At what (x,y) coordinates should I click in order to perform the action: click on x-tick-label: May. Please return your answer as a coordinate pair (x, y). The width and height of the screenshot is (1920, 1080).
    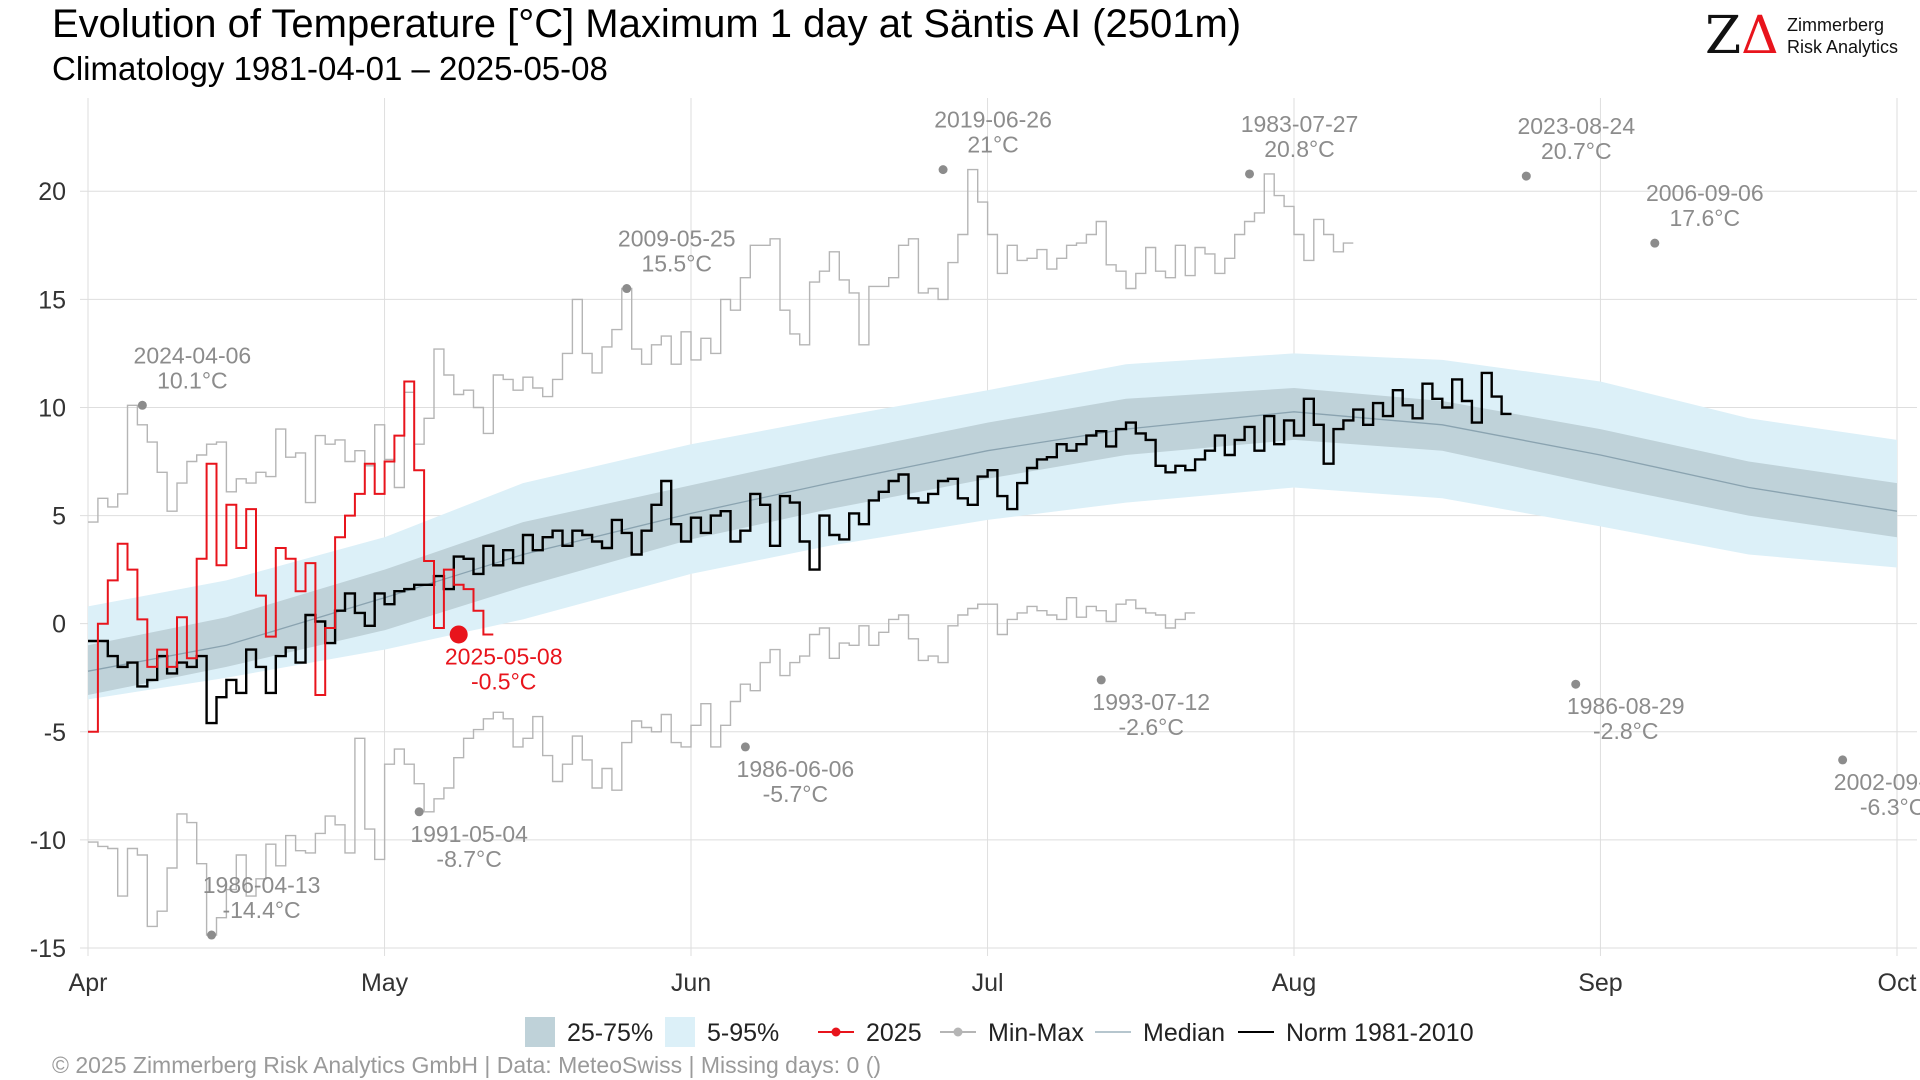
    Looking at the image, I should click on (385, 983).